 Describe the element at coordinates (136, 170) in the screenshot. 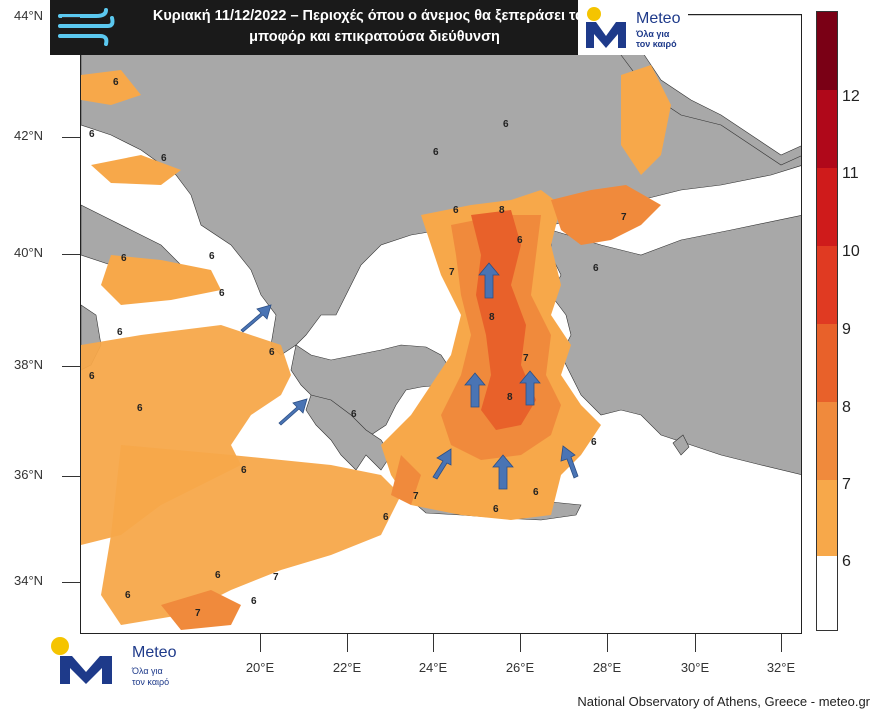

I see `wind-zone-adriatic` at that location.